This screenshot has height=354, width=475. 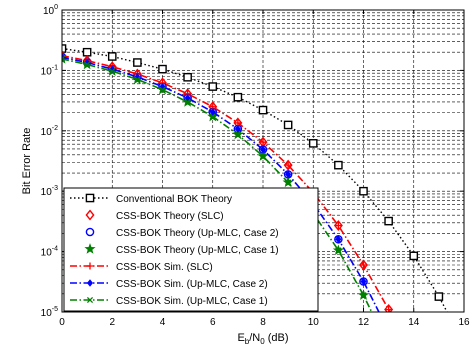 I want to click on y-tick-label: 10⁻¹, so click(x=49, y=70).